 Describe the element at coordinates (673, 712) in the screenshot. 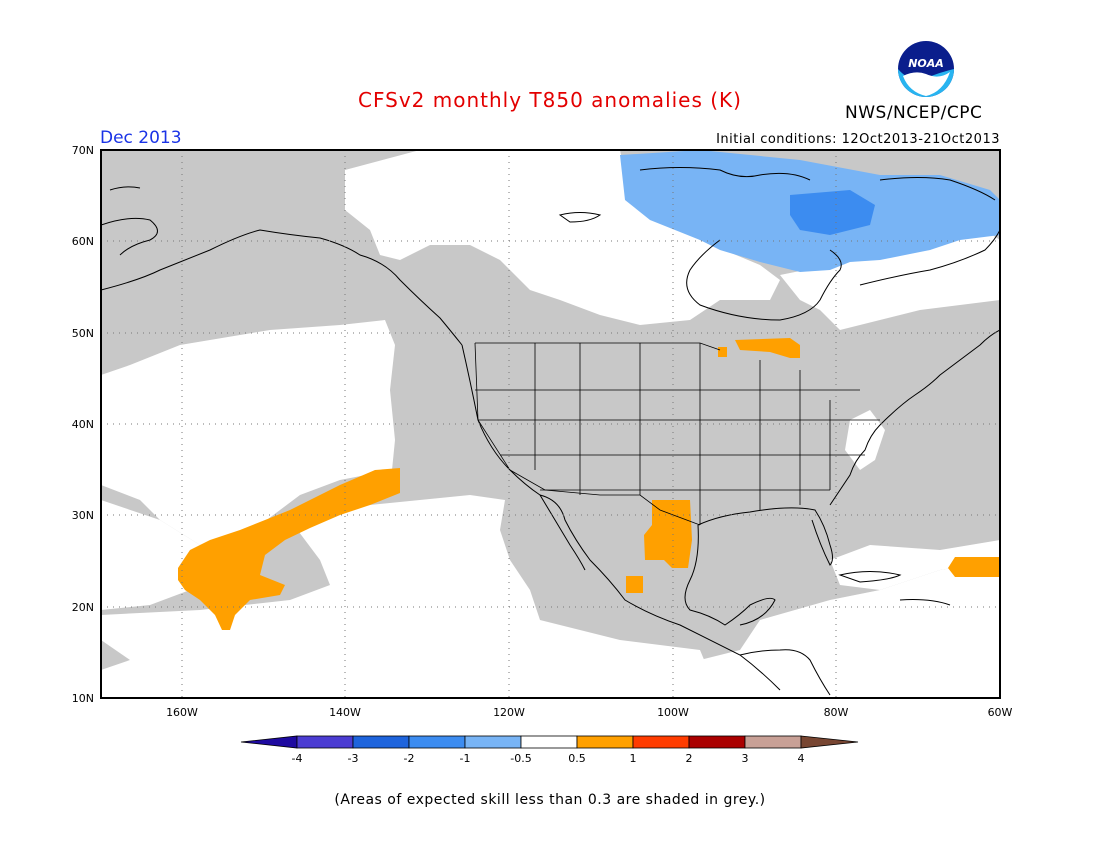

I see `lon-label: 100W` at that location.